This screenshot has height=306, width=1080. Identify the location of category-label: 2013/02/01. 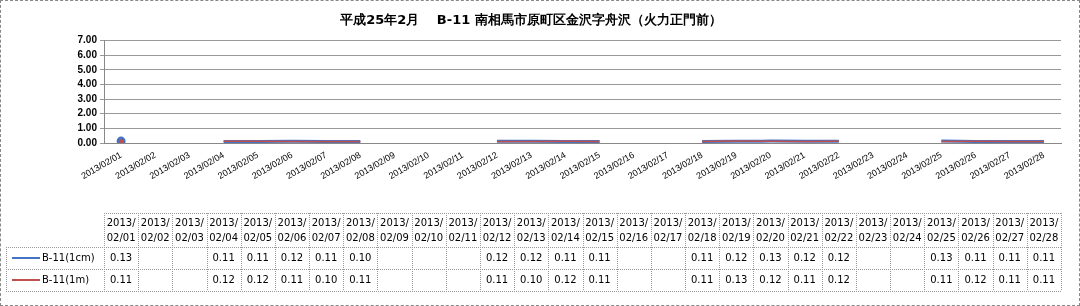
(121, 229).